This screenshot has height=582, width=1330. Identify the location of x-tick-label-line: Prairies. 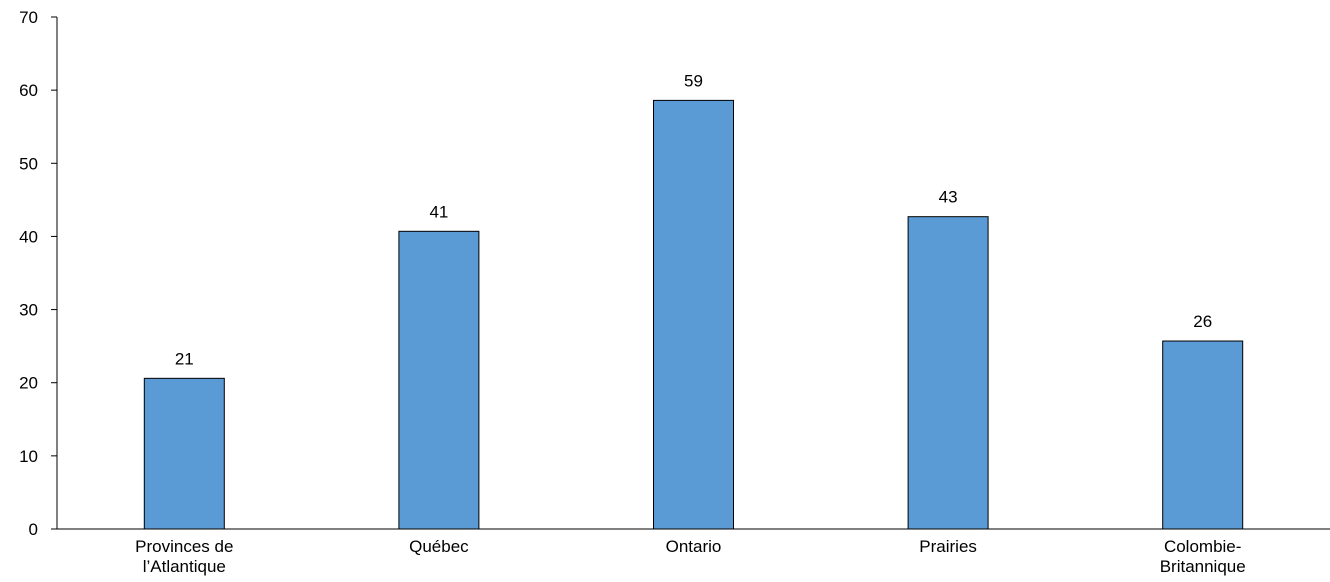
(948, 546).